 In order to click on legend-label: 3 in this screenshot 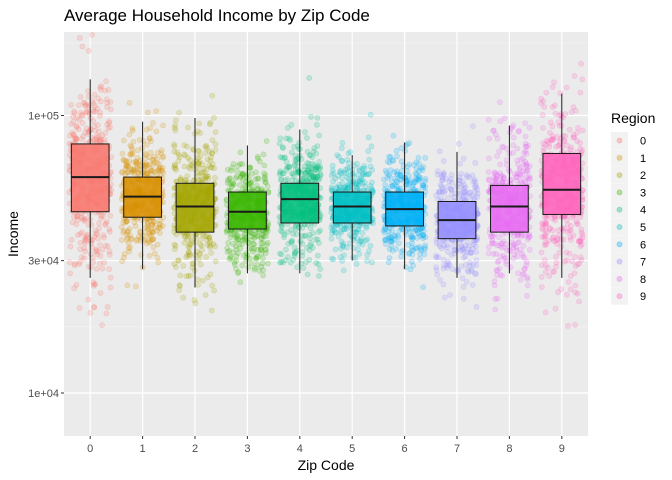, I will do `click(643, 193)`.